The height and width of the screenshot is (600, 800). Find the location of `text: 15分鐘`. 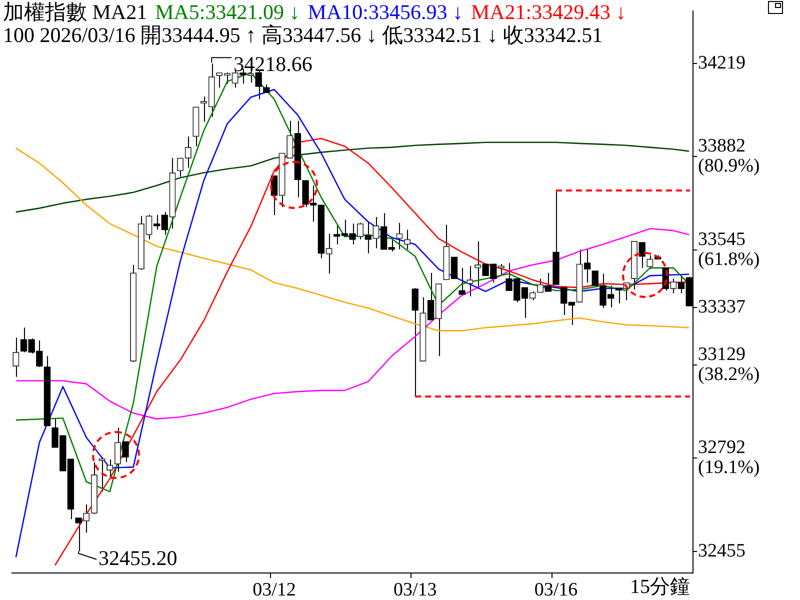

text: 15分鐘 is located at coordinates (659, 587).